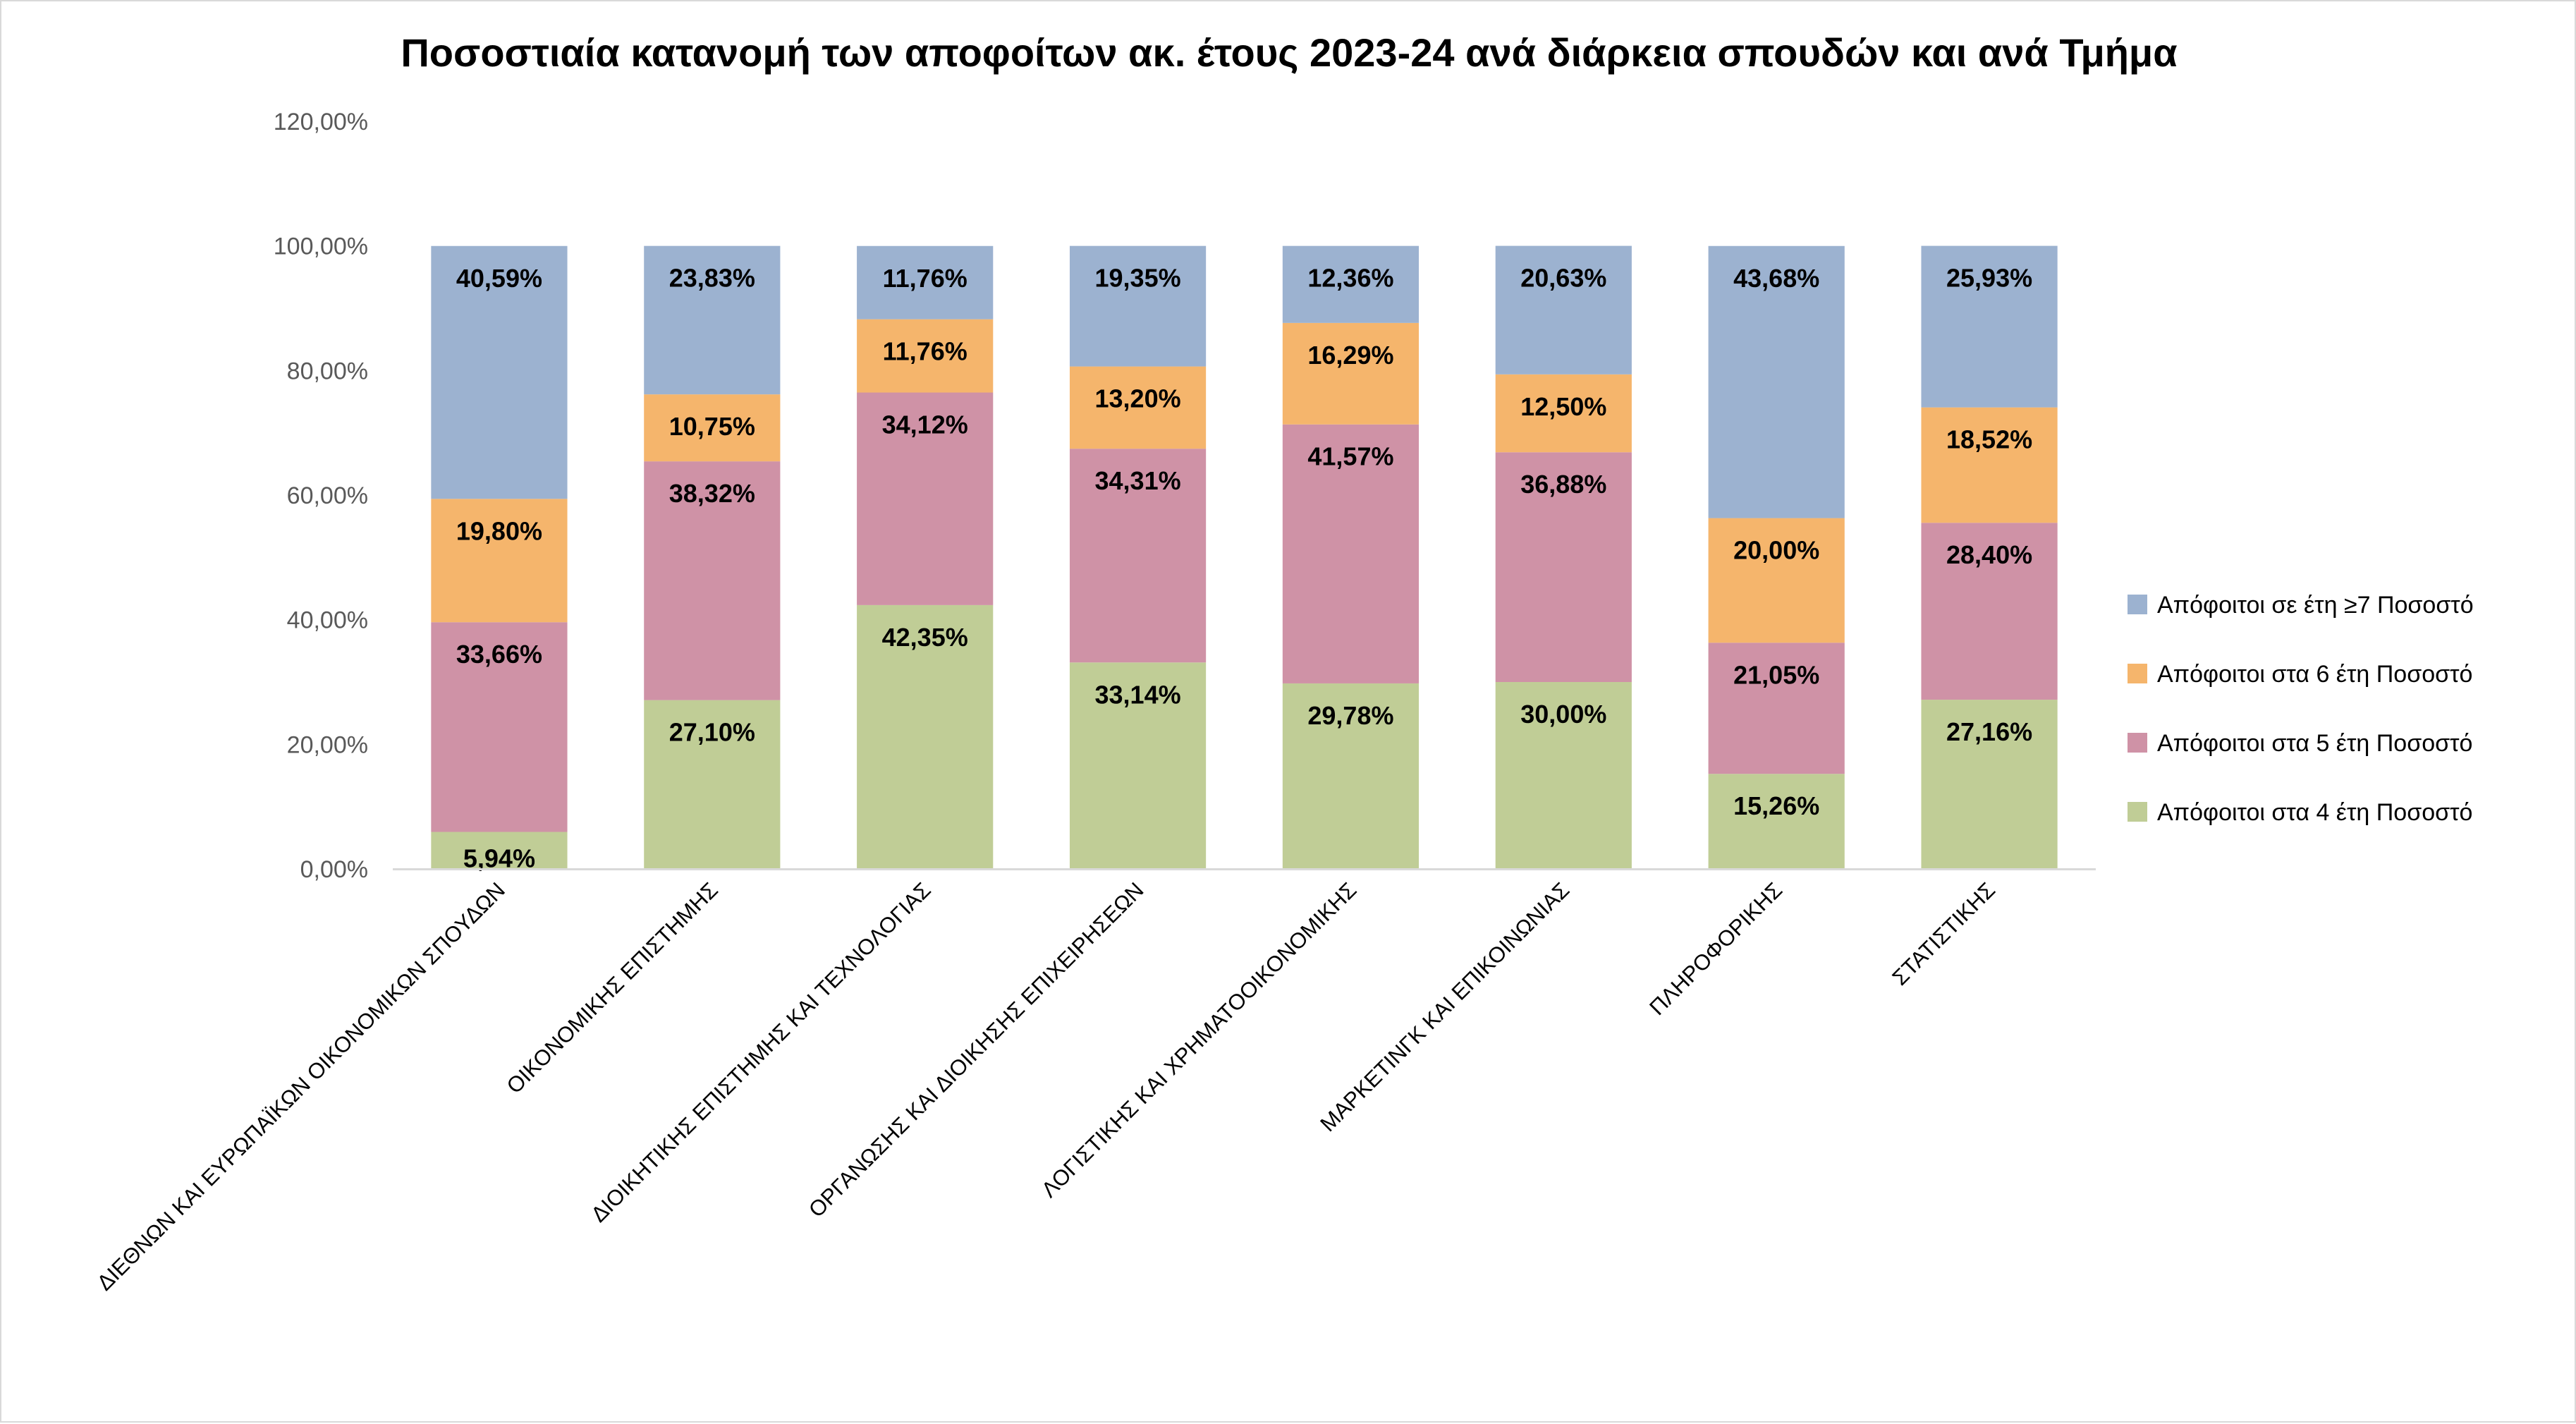 This screenshot has height=1424, width=2576. I want to click on data-label: 27,16%, so click(1989, 732).